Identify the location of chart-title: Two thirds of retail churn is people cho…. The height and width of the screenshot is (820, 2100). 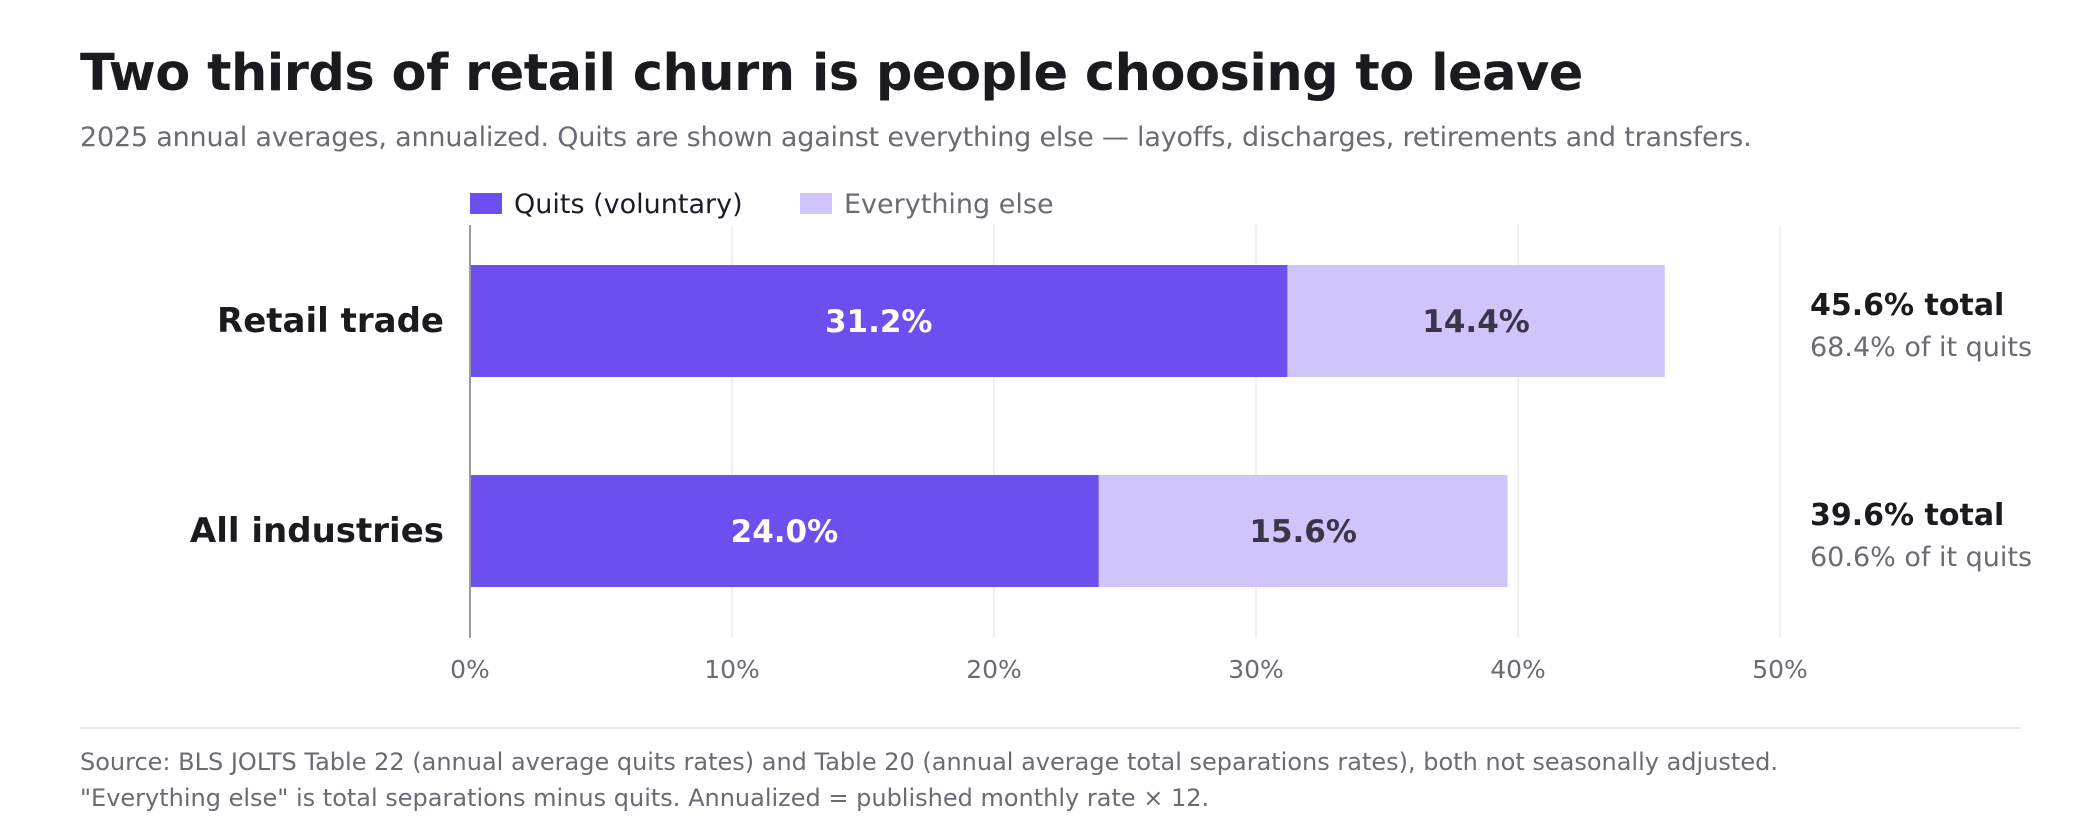
(831, 73).